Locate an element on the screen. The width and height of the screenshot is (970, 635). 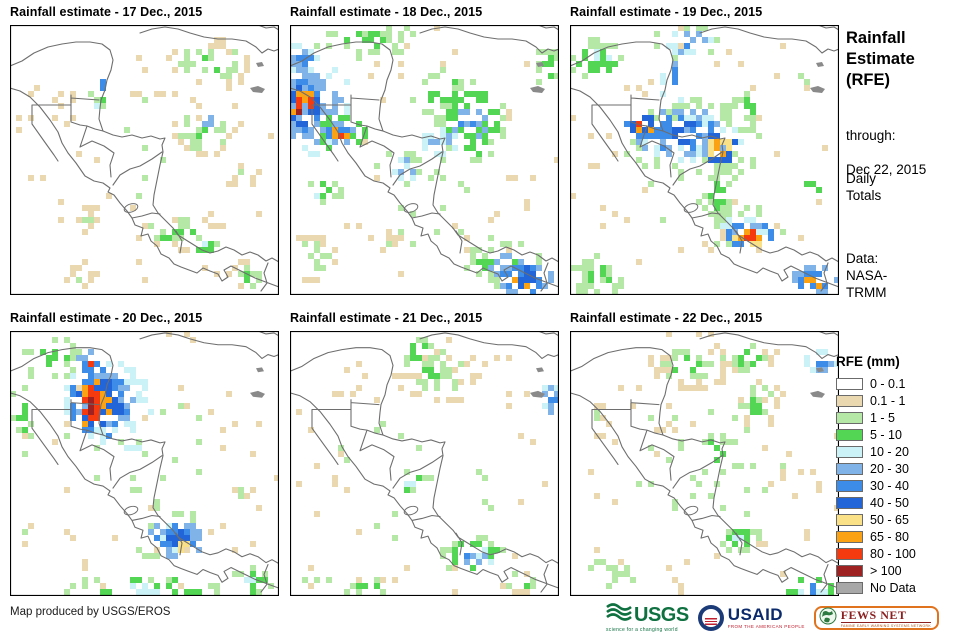
legend-label: 80 - 100 is located at coordinates (893, 553).